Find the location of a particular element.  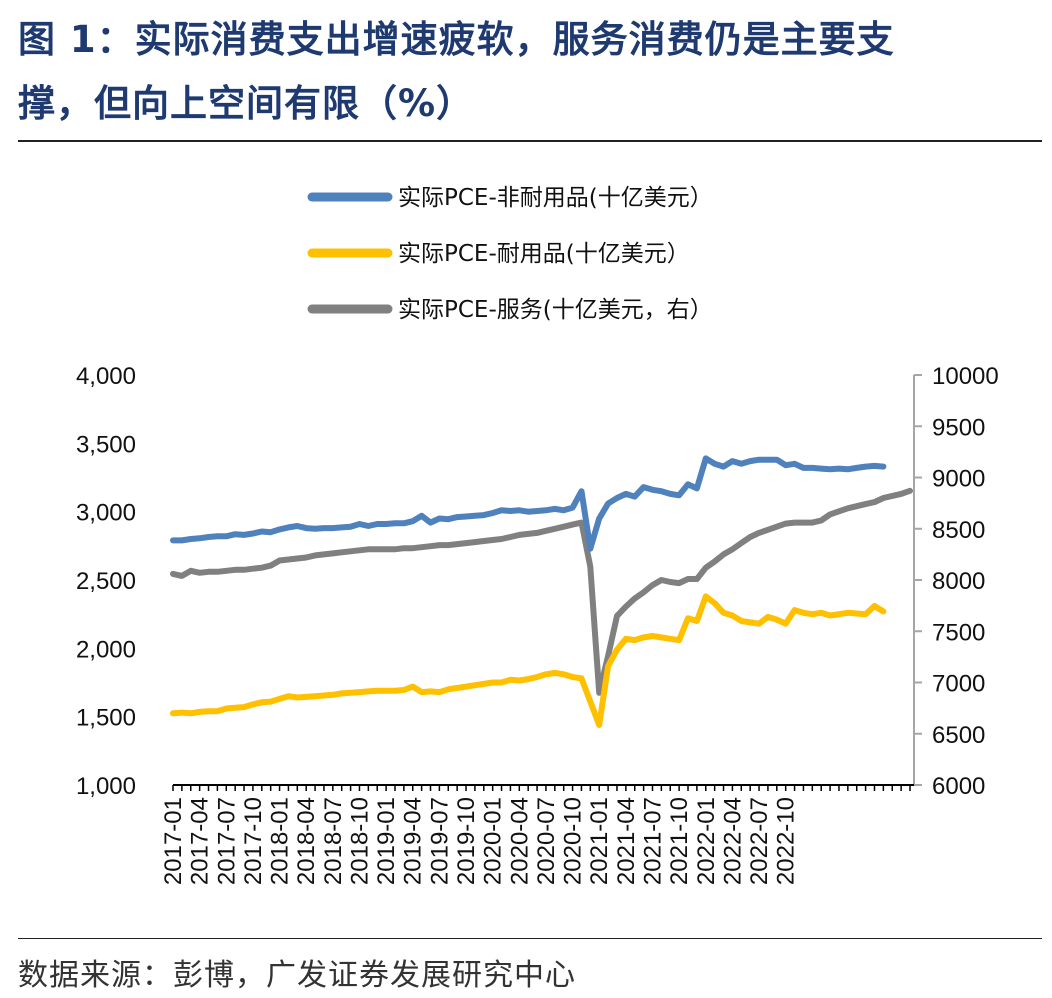

x-tick-label: 2020-01 is located at coordinates (493, 841).